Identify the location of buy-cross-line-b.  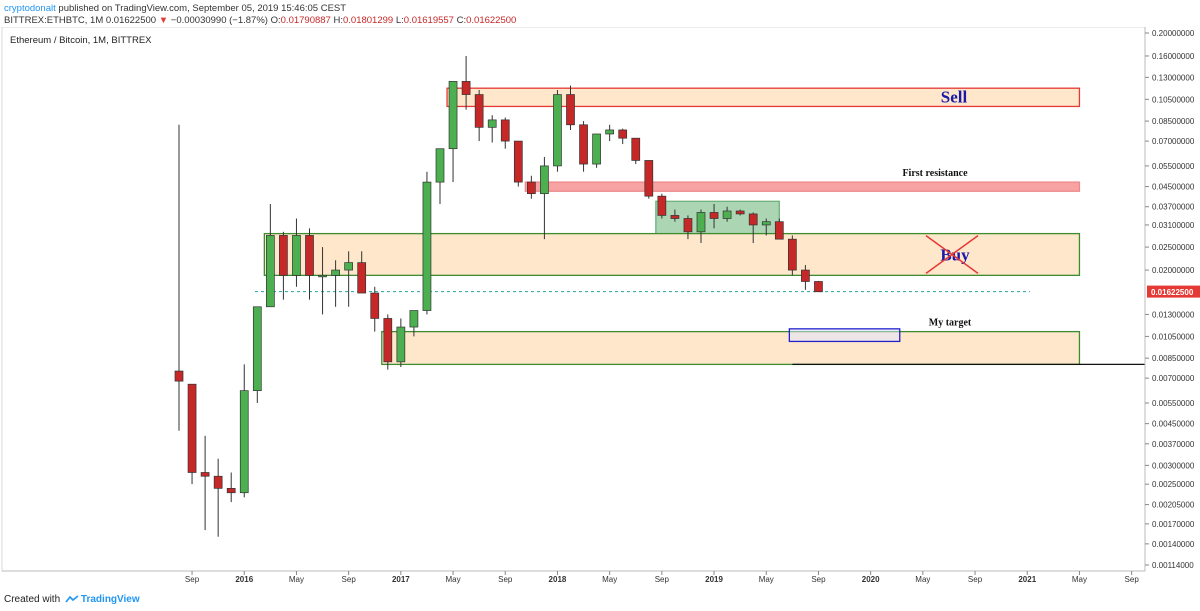
(952, 254).